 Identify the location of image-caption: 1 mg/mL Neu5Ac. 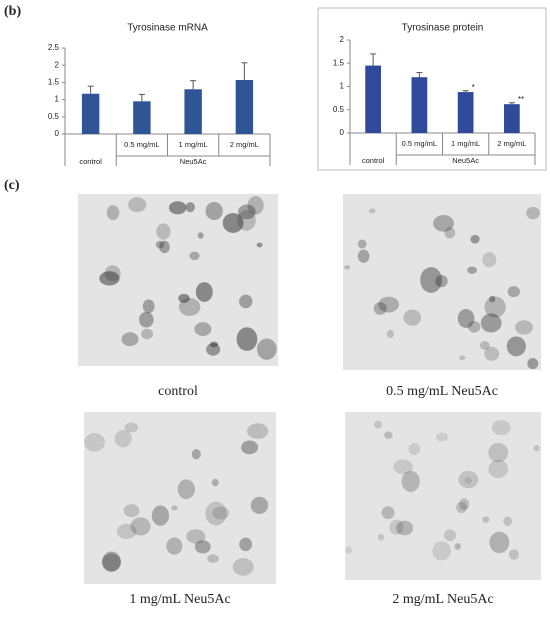
(179, 599).